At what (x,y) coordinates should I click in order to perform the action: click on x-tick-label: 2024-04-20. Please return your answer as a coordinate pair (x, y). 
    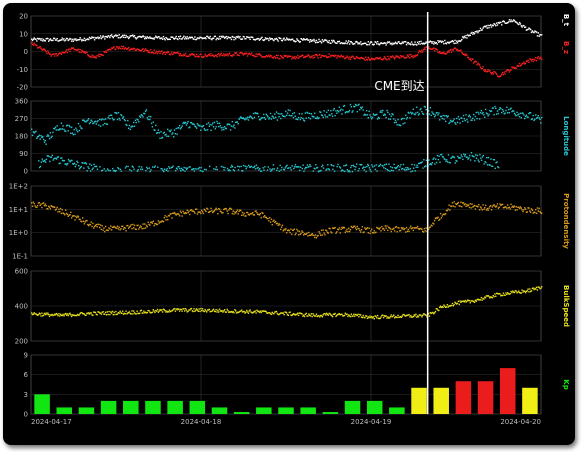
    Looking at the image, I should click on (520, 422).